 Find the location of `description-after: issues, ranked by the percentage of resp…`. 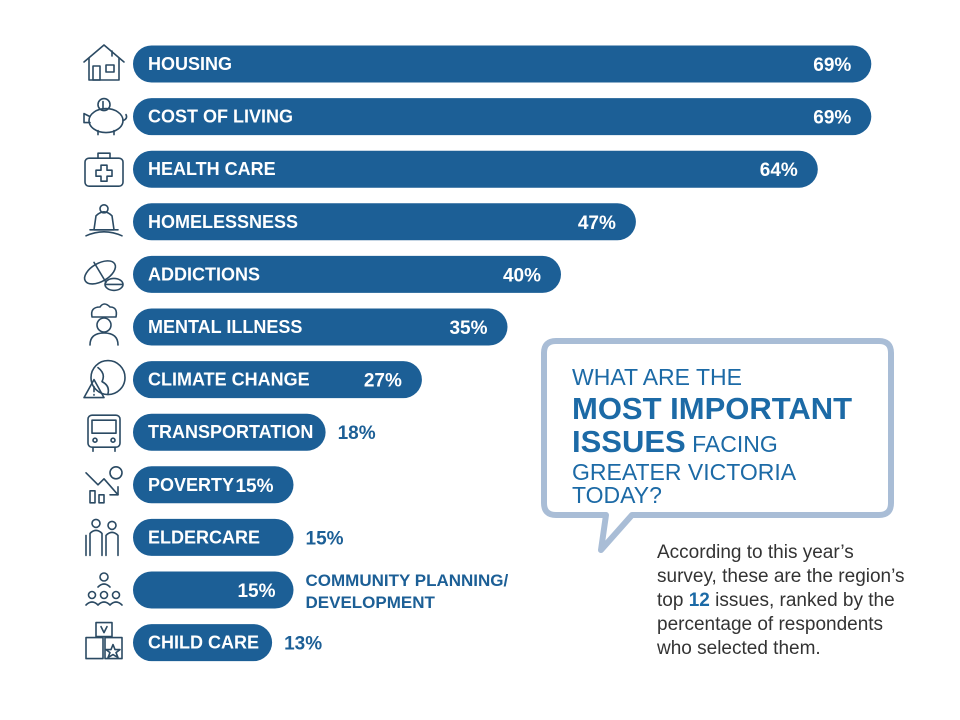

description-after: issues, ranked by the percentage of resp… is located at coordinates (776, 624).